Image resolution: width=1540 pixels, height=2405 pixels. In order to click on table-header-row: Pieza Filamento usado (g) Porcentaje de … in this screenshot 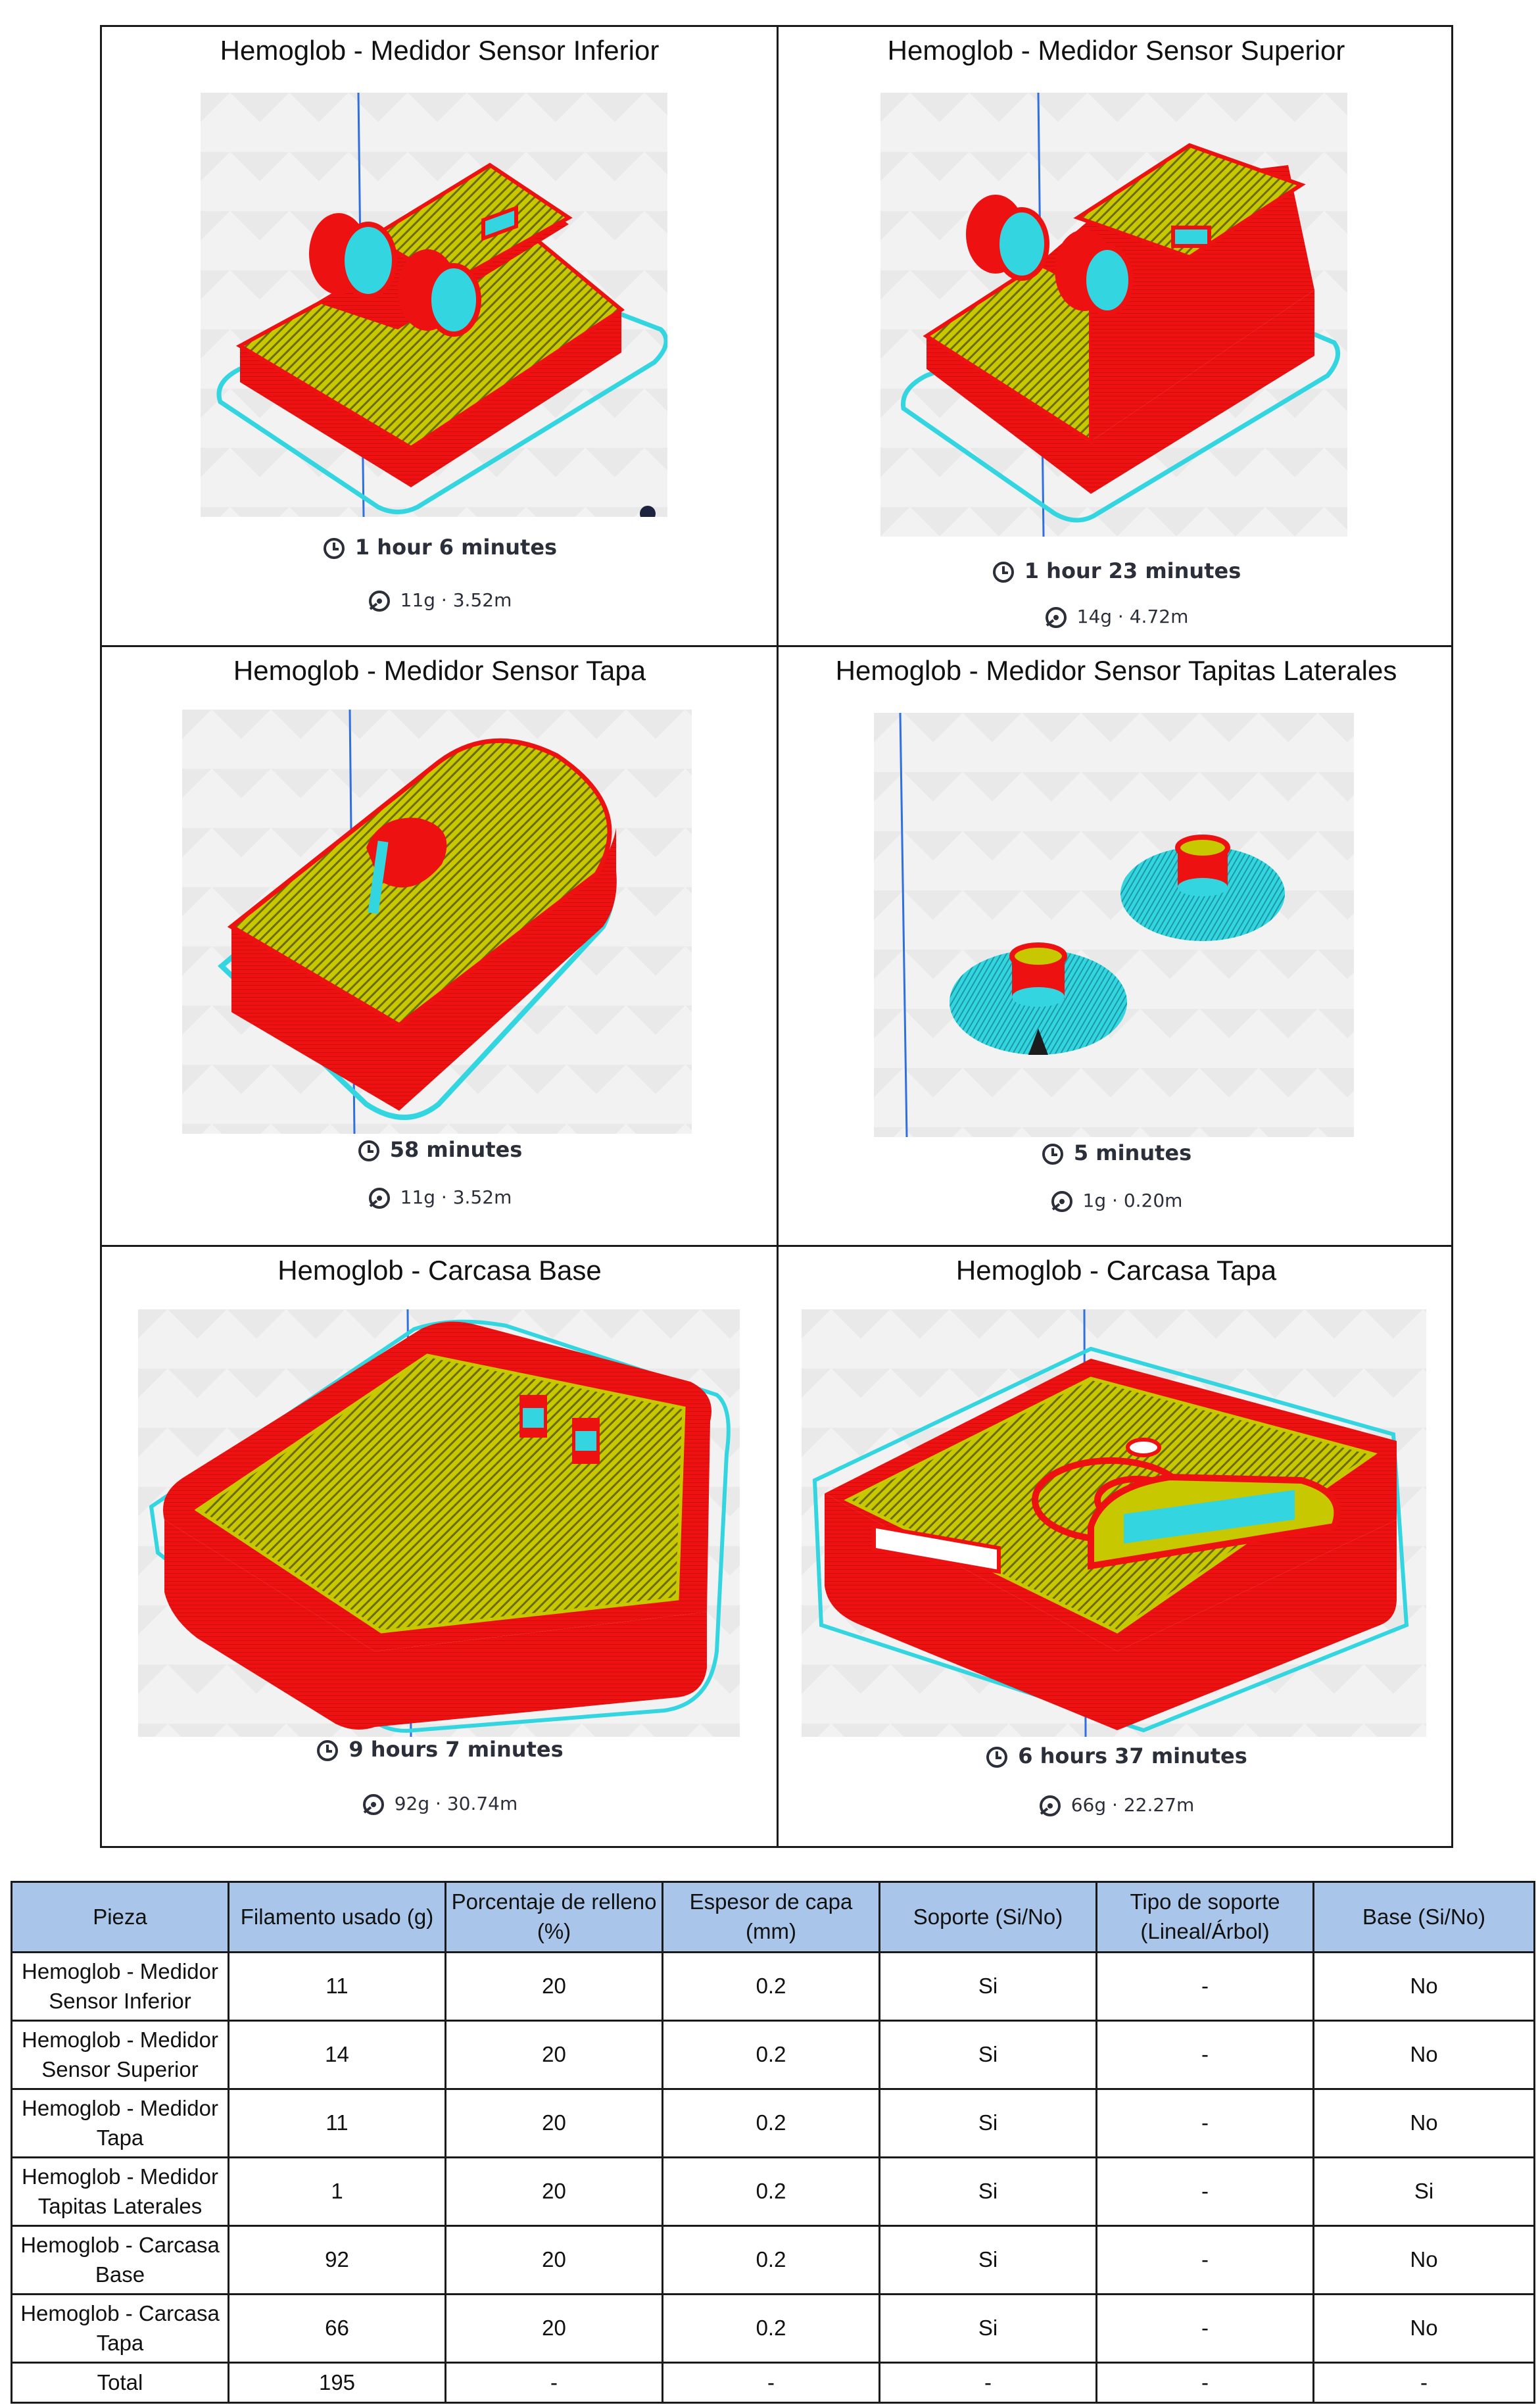, I will do `click(773, 1917)`.